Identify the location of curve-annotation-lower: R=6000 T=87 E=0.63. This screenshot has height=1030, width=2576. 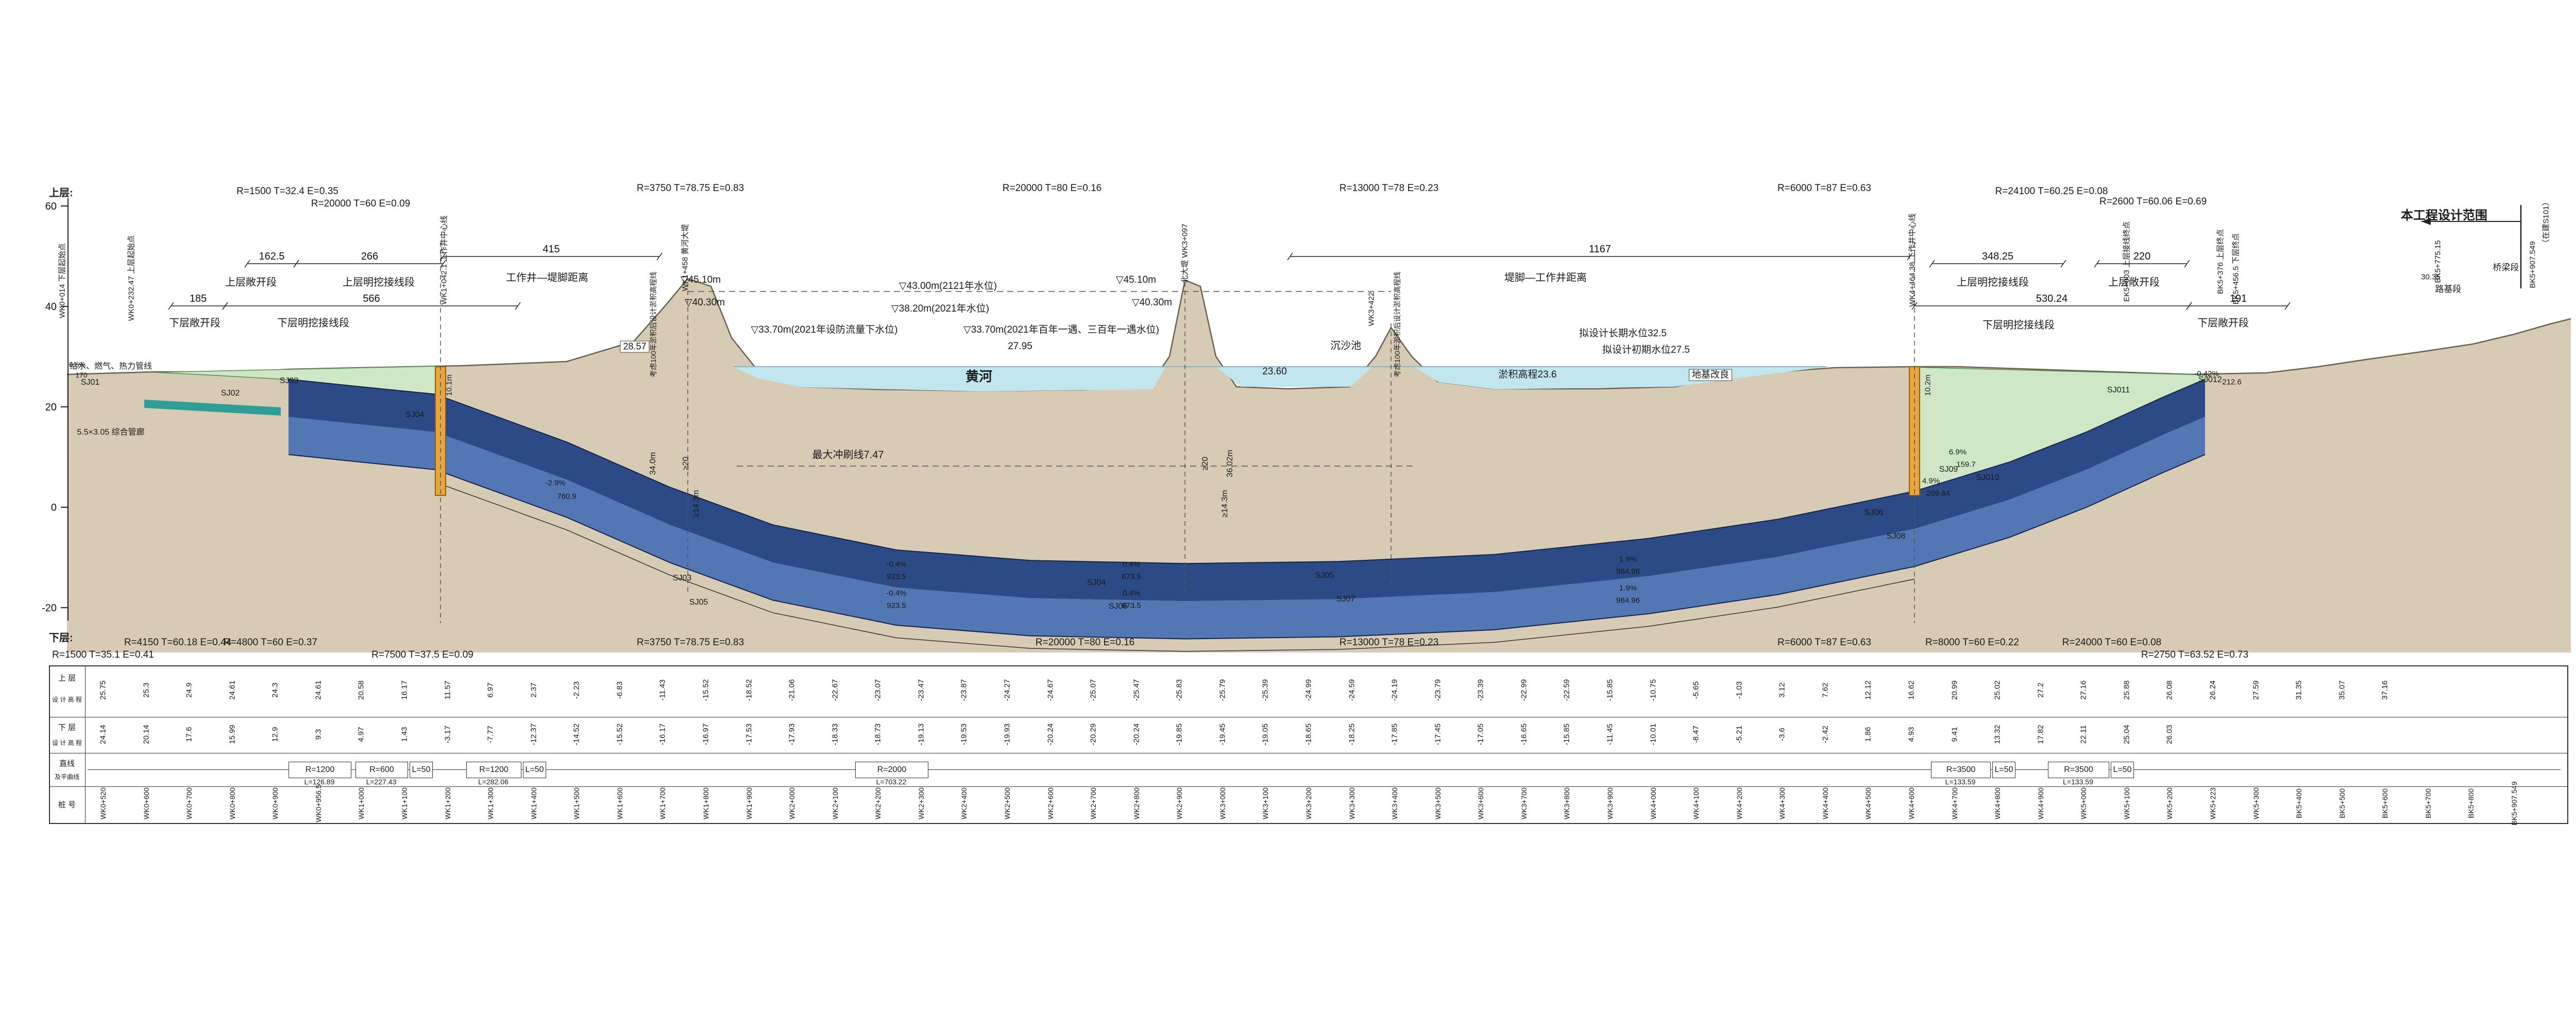
(1824, 643).